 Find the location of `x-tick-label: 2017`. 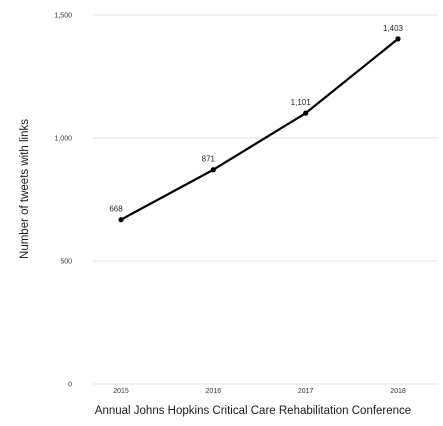

x-tick-label: 2017 is located at coordinates (306, 391).